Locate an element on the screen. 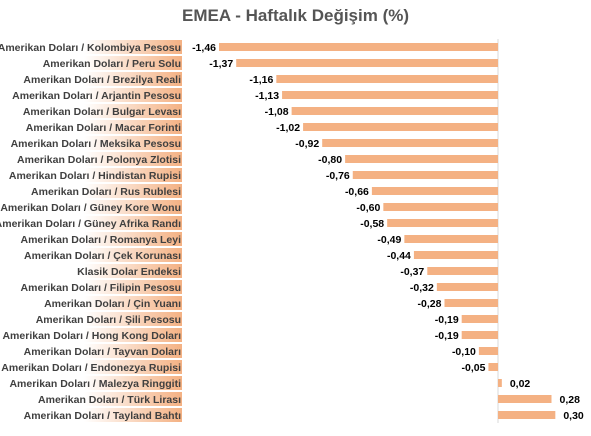  value-label: -0,32 is located at coordinates (422, 288).